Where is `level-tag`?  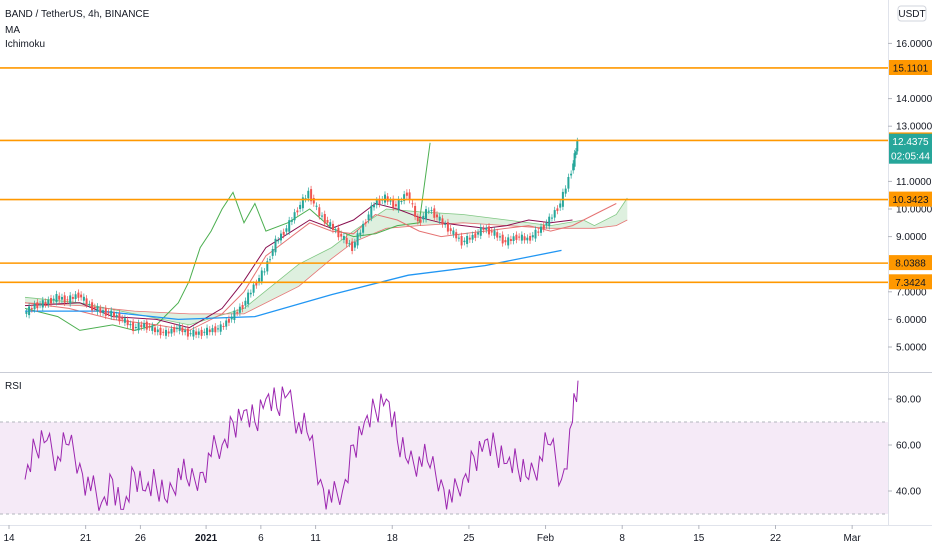
level-tag is located at coordinates (910, 67).